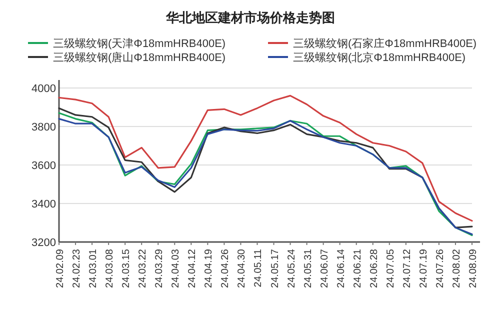  Describe the element at coordinates (407, 268) in the screenshot. I see `x-tick-label: 24.07.12` at that location.